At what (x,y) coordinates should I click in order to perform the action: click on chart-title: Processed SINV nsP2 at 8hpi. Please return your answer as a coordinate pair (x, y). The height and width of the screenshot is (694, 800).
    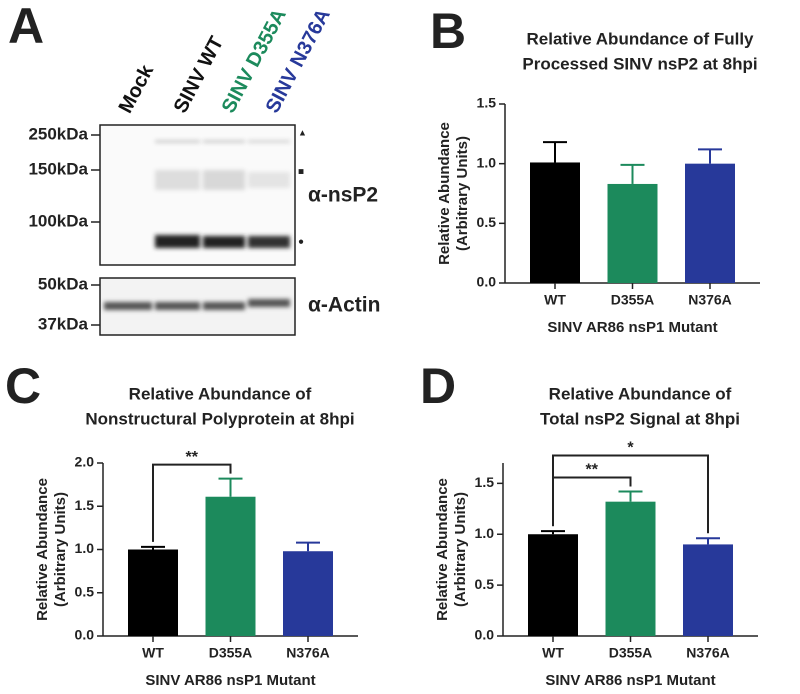
    Looking at the image, I should click on (639, 63).